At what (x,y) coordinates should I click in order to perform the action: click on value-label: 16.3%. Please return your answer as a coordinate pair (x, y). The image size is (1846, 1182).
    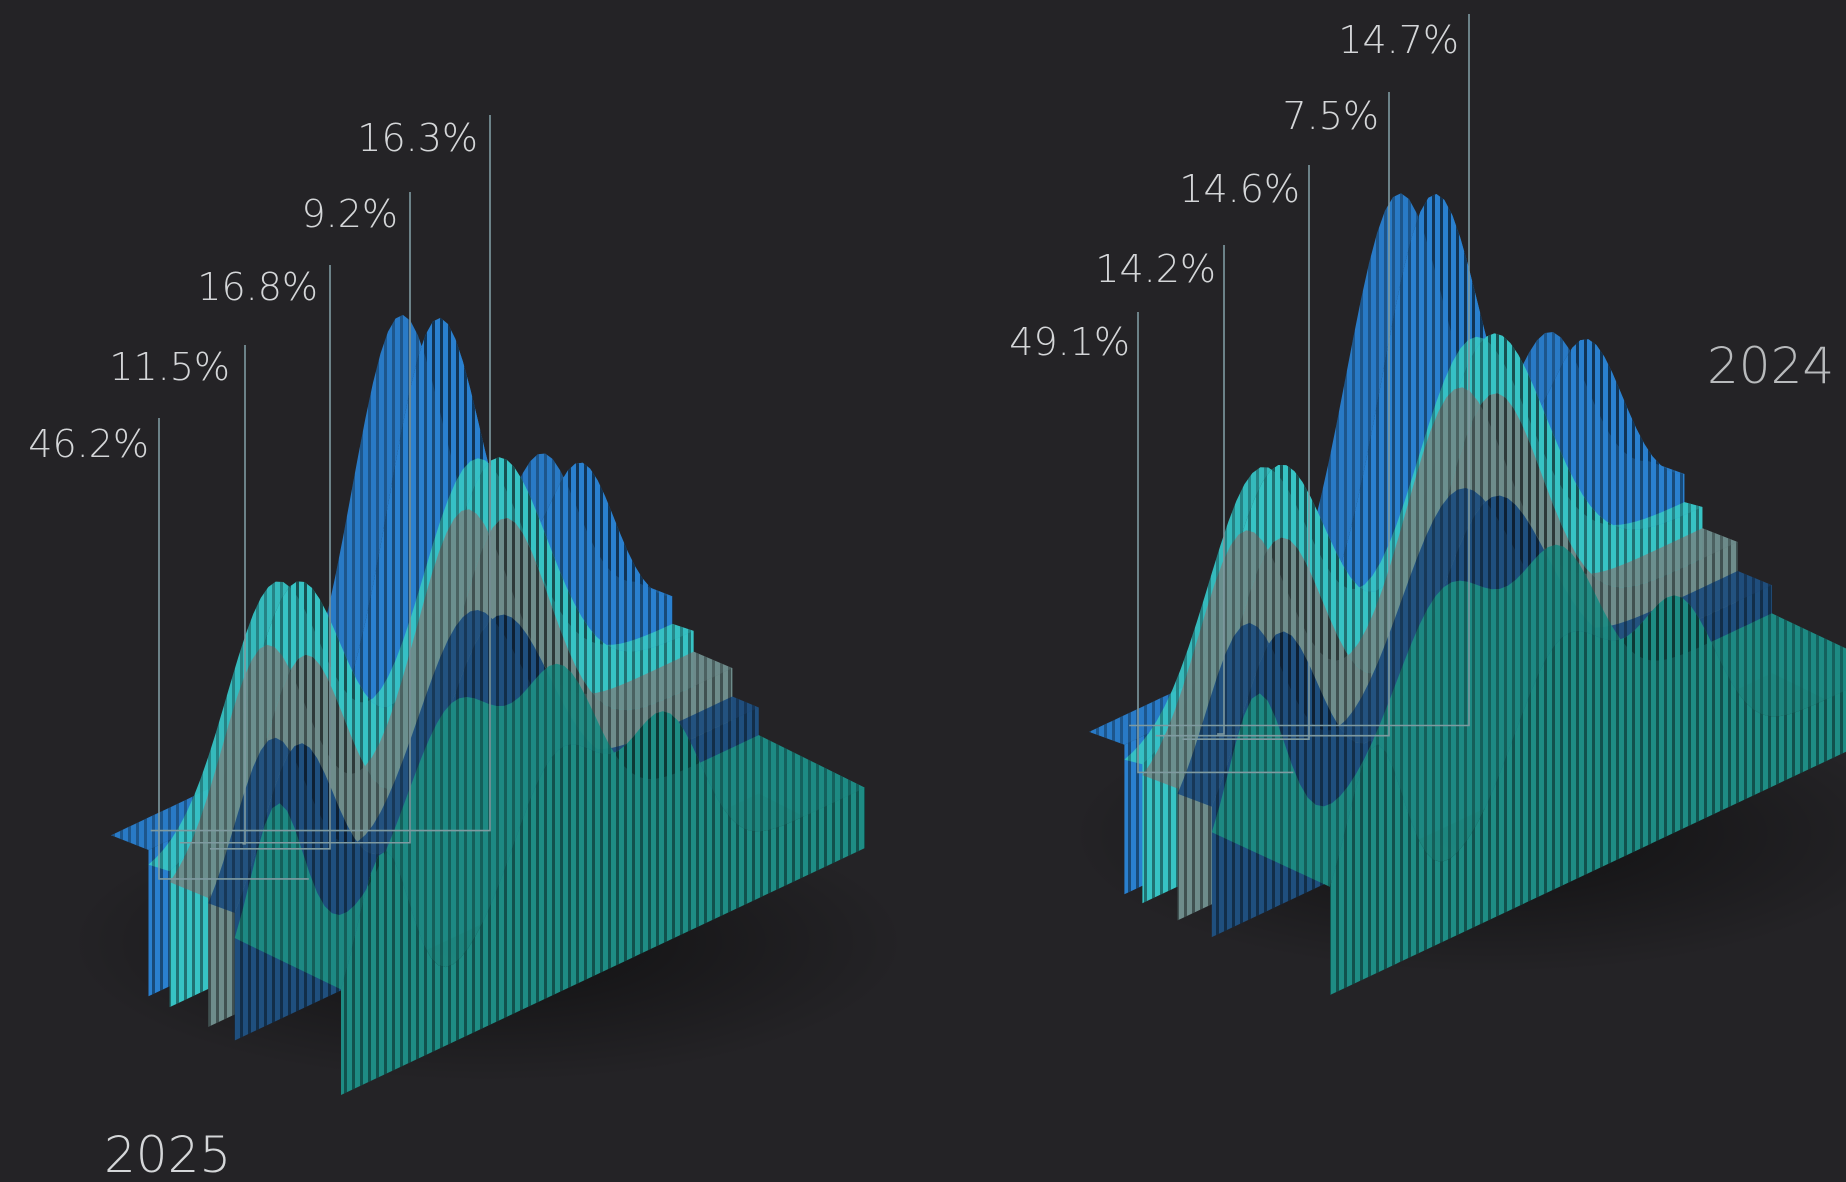
    Looking at the image, I should click on (417, 138).